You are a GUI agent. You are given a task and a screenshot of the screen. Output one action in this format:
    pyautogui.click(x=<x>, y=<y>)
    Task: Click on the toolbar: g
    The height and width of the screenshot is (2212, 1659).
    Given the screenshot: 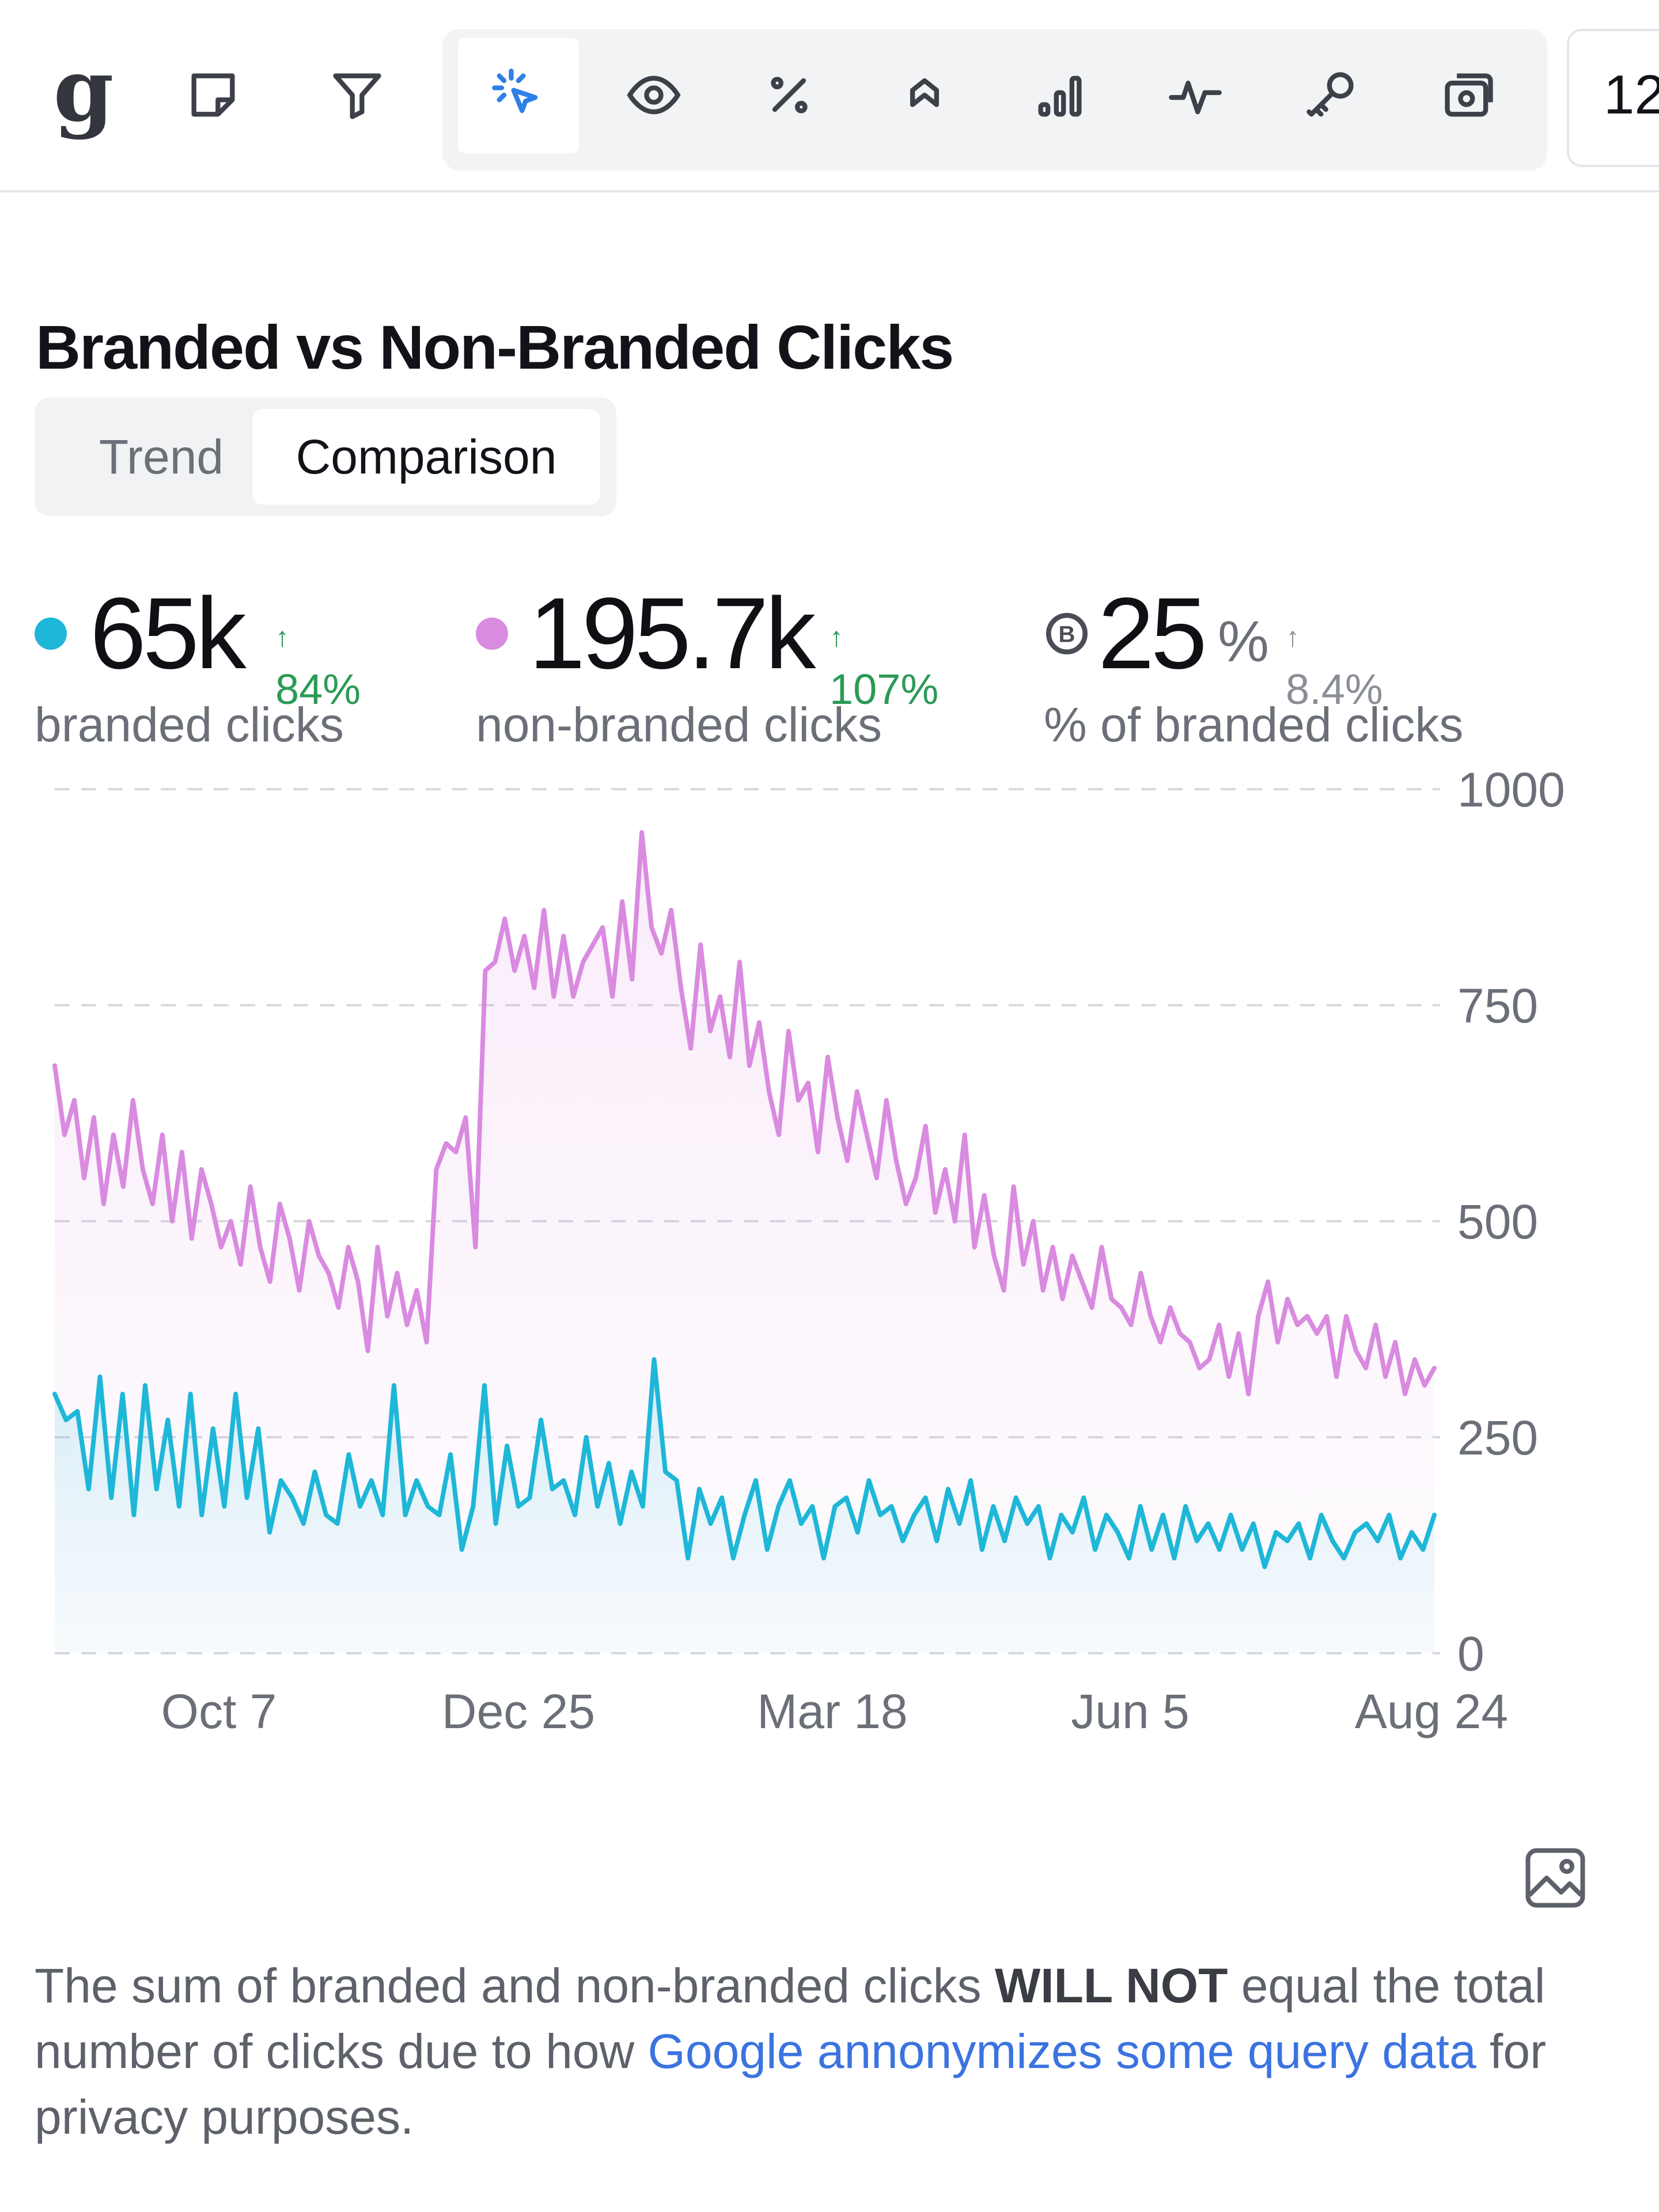 What is the action you would take?
    pyautogui.click(x=829, y=96)
    